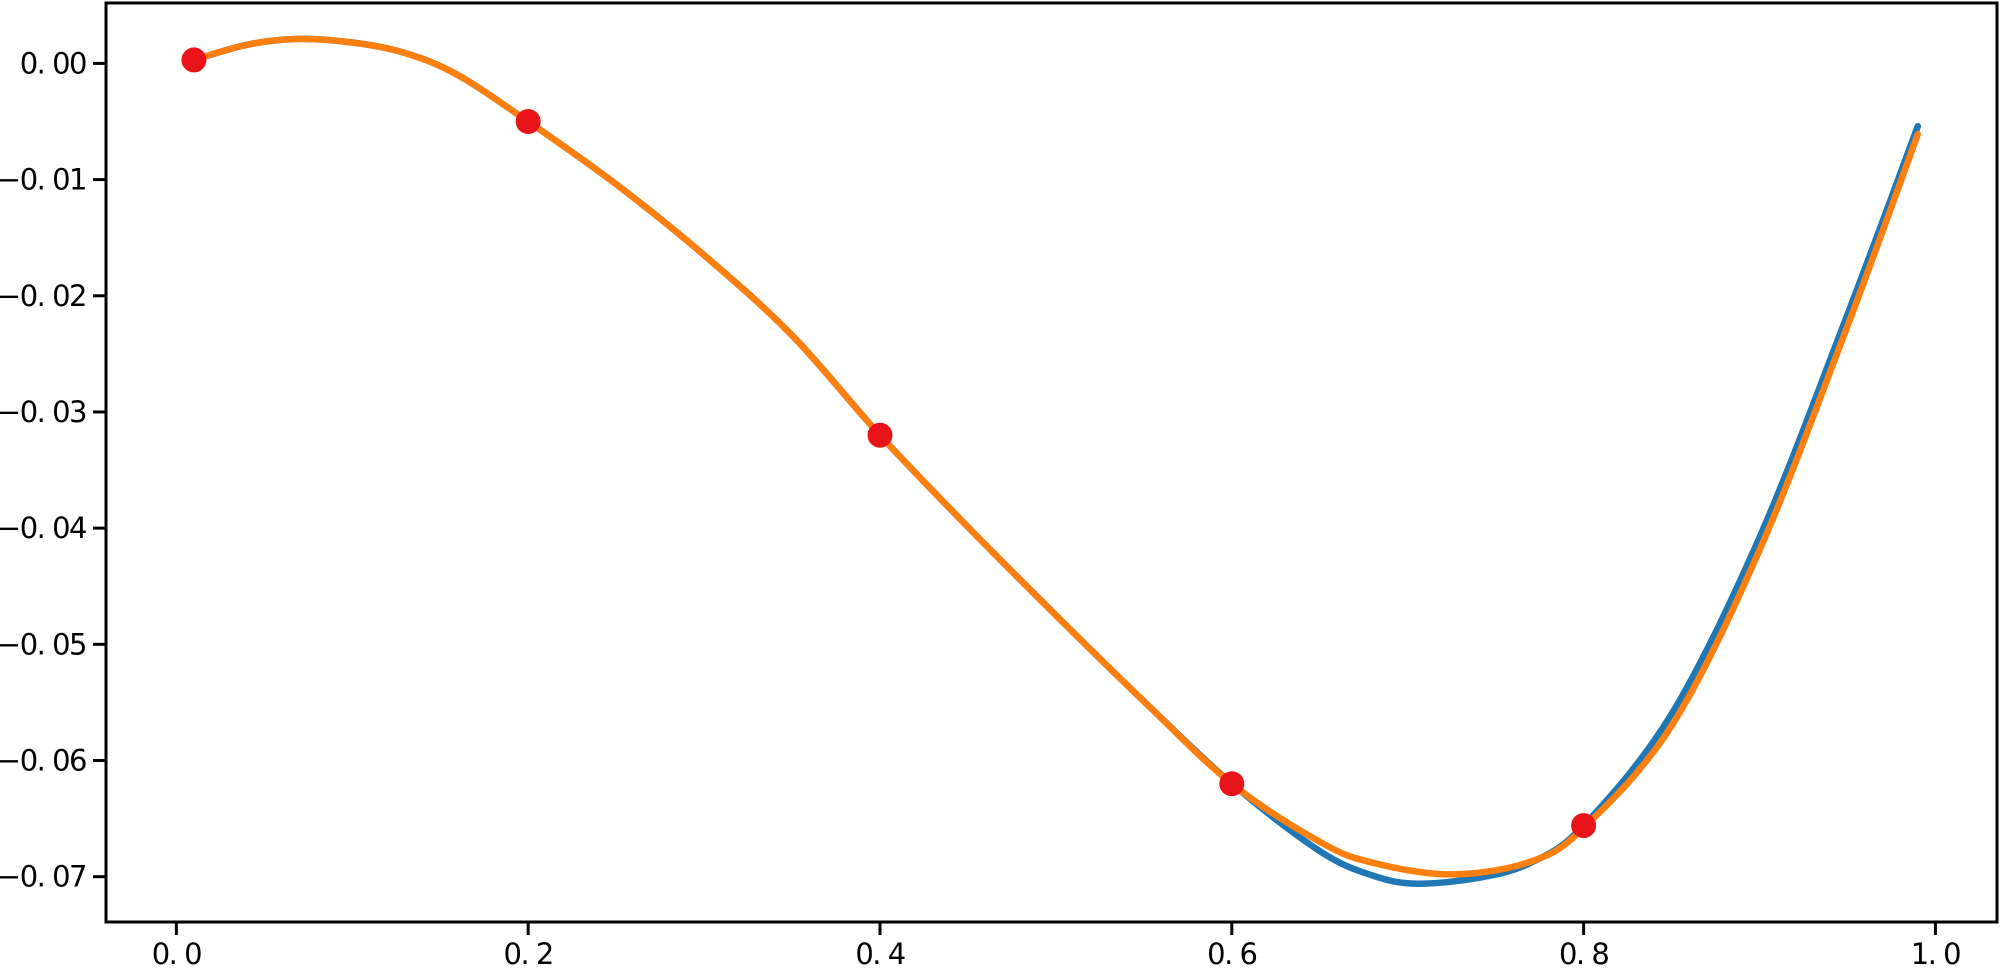 The height and width of the screenshot is (969, 2000). Describe the element at coordinates (43, 528) in the screenshot. I see `y-tick-label: −0. 04` at that location.